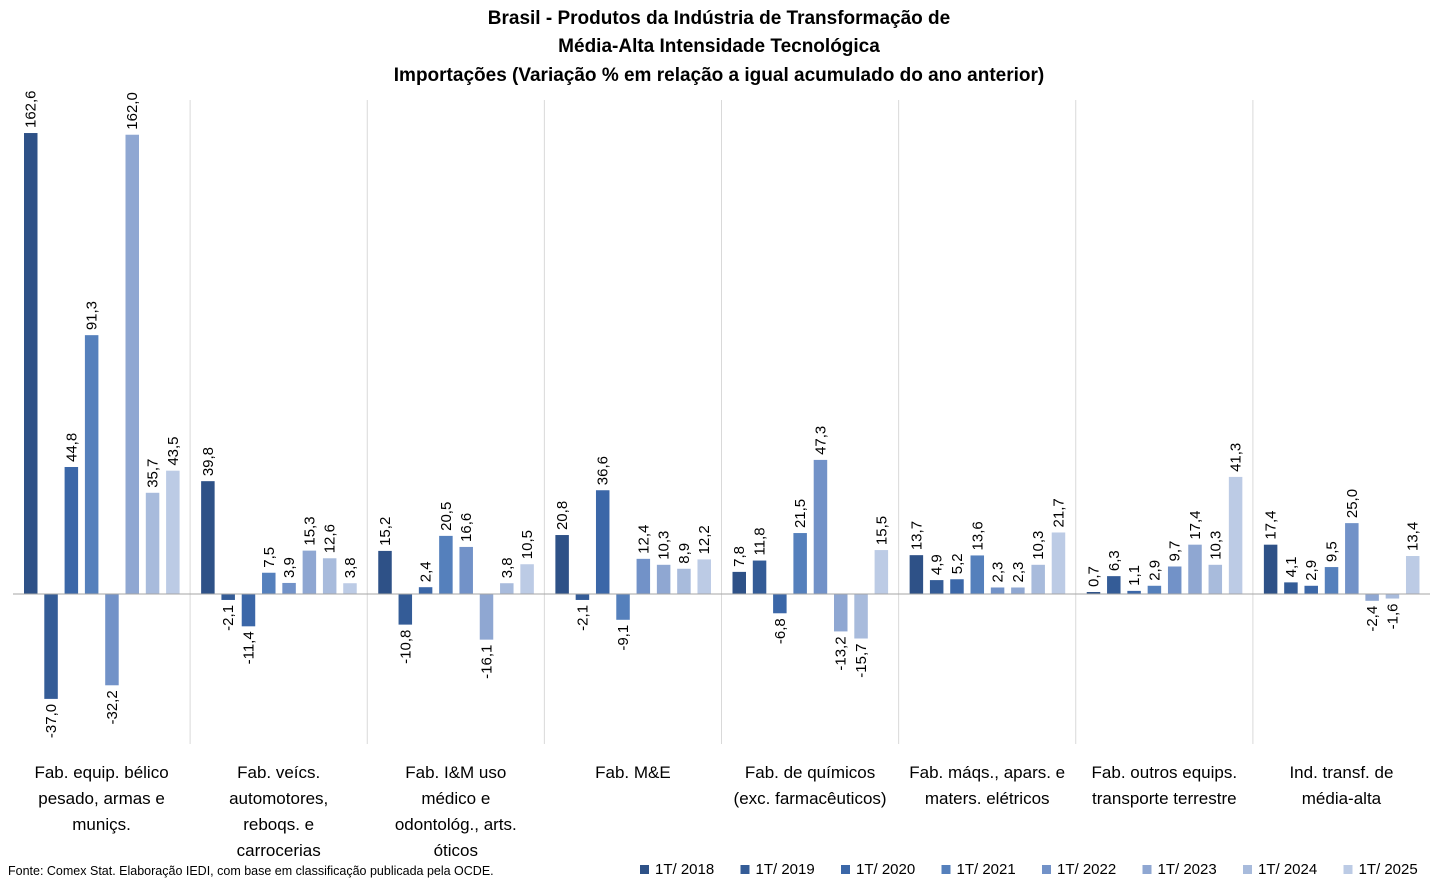 This screenshot has height=890, width=1438. I want to click on chart-title-line: Média-Alta Intensidade Tecnológica, so click(719, 46).